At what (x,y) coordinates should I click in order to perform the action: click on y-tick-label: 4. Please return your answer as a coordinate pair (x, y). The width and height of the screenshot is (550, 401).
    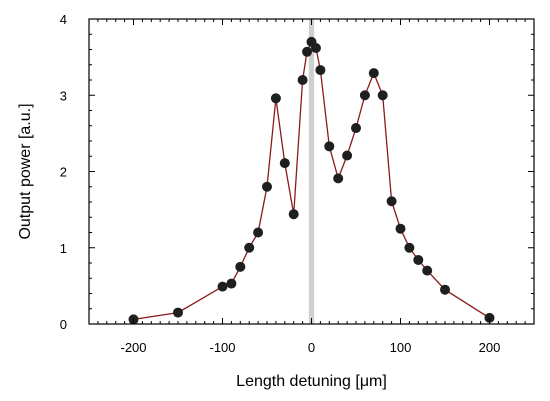
    Looking at the image, I should click on (63, 19).